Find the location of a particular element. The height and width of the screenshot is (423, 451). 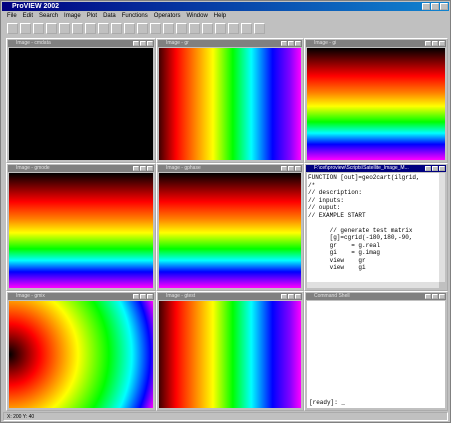

app-title: ProVIEW 2002 is located at coordinates (36, 6).